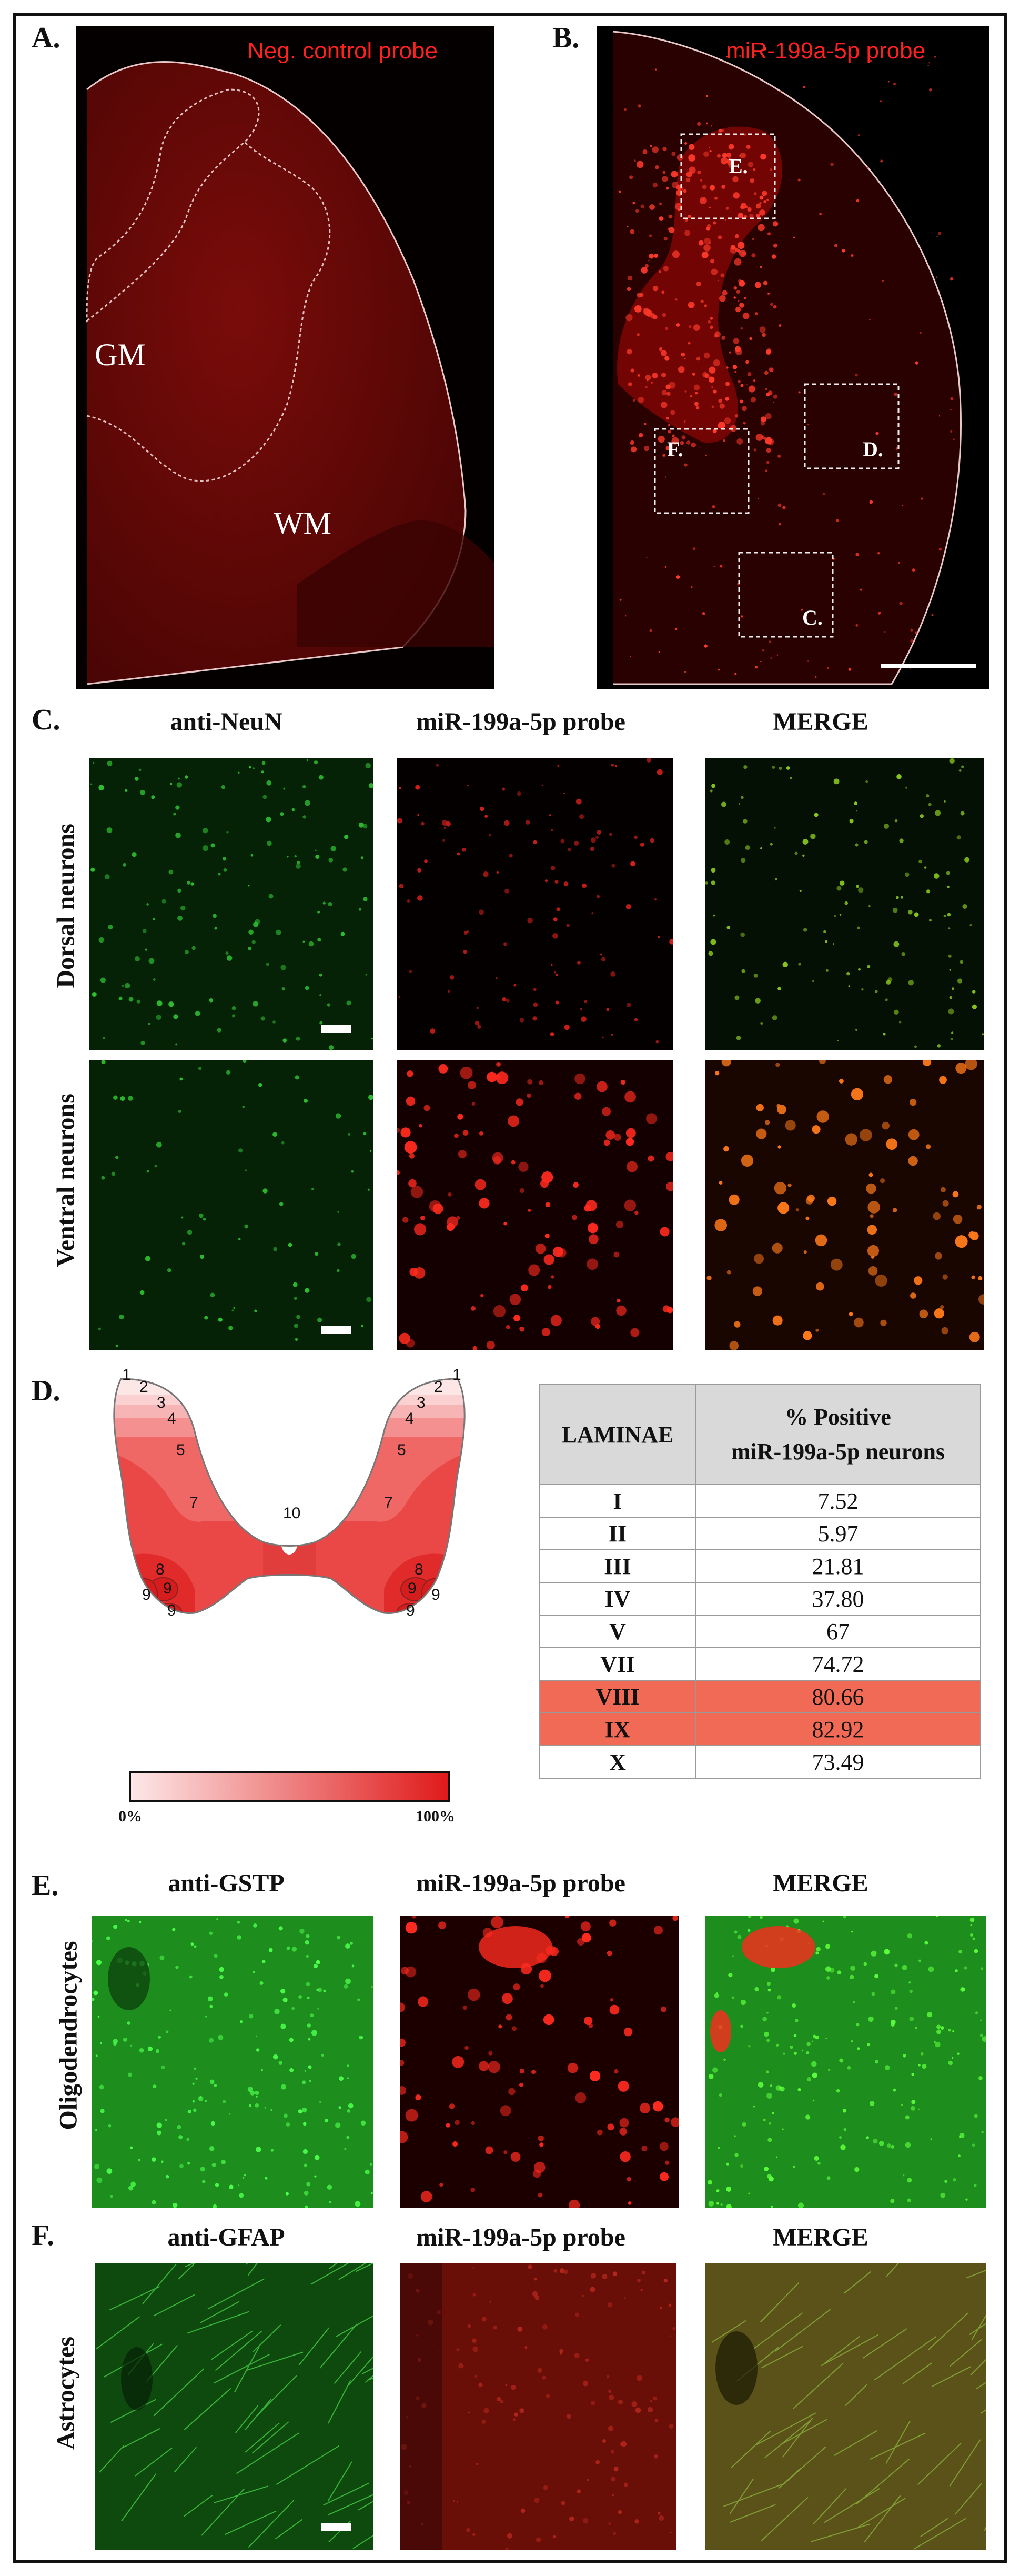  I want to click on table-row: IV 37.80, so click(760, 1599).